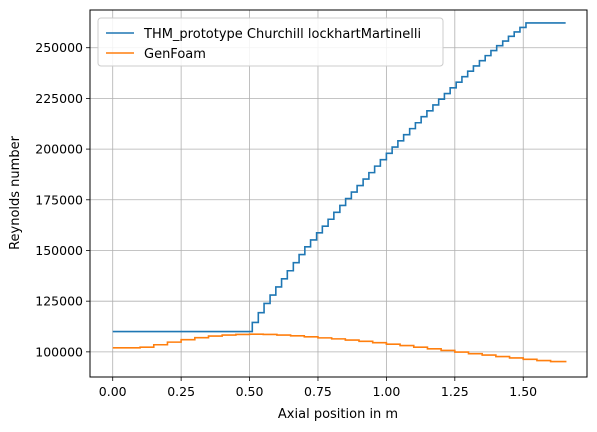 This screenshot has width=597, height=432. What do you see at coordinates (318, 391) in the screenshot?
I see `x-tick-label: 0.75` at bounding box center [318, 391].